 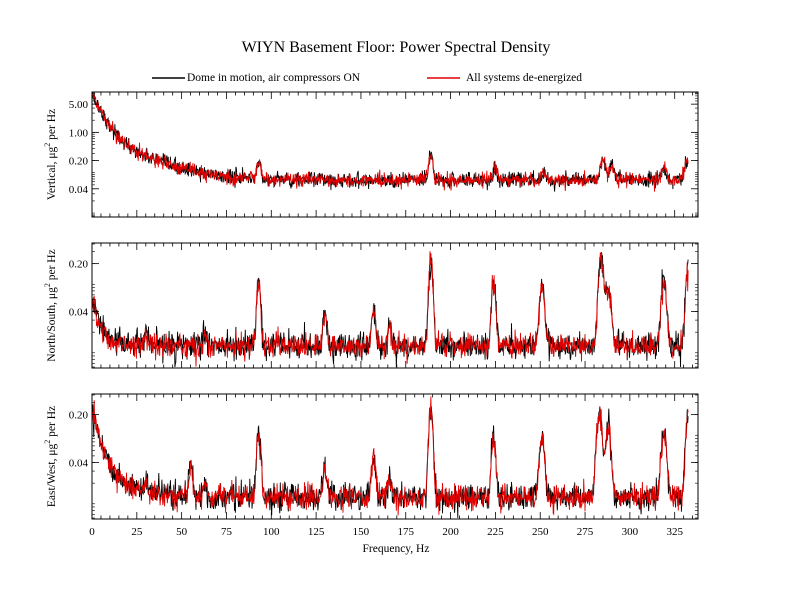 What do you see at coordinates (182, 532) in the screenshot?
I see `x-tick-label: 50` at bounding box center [182, 532].